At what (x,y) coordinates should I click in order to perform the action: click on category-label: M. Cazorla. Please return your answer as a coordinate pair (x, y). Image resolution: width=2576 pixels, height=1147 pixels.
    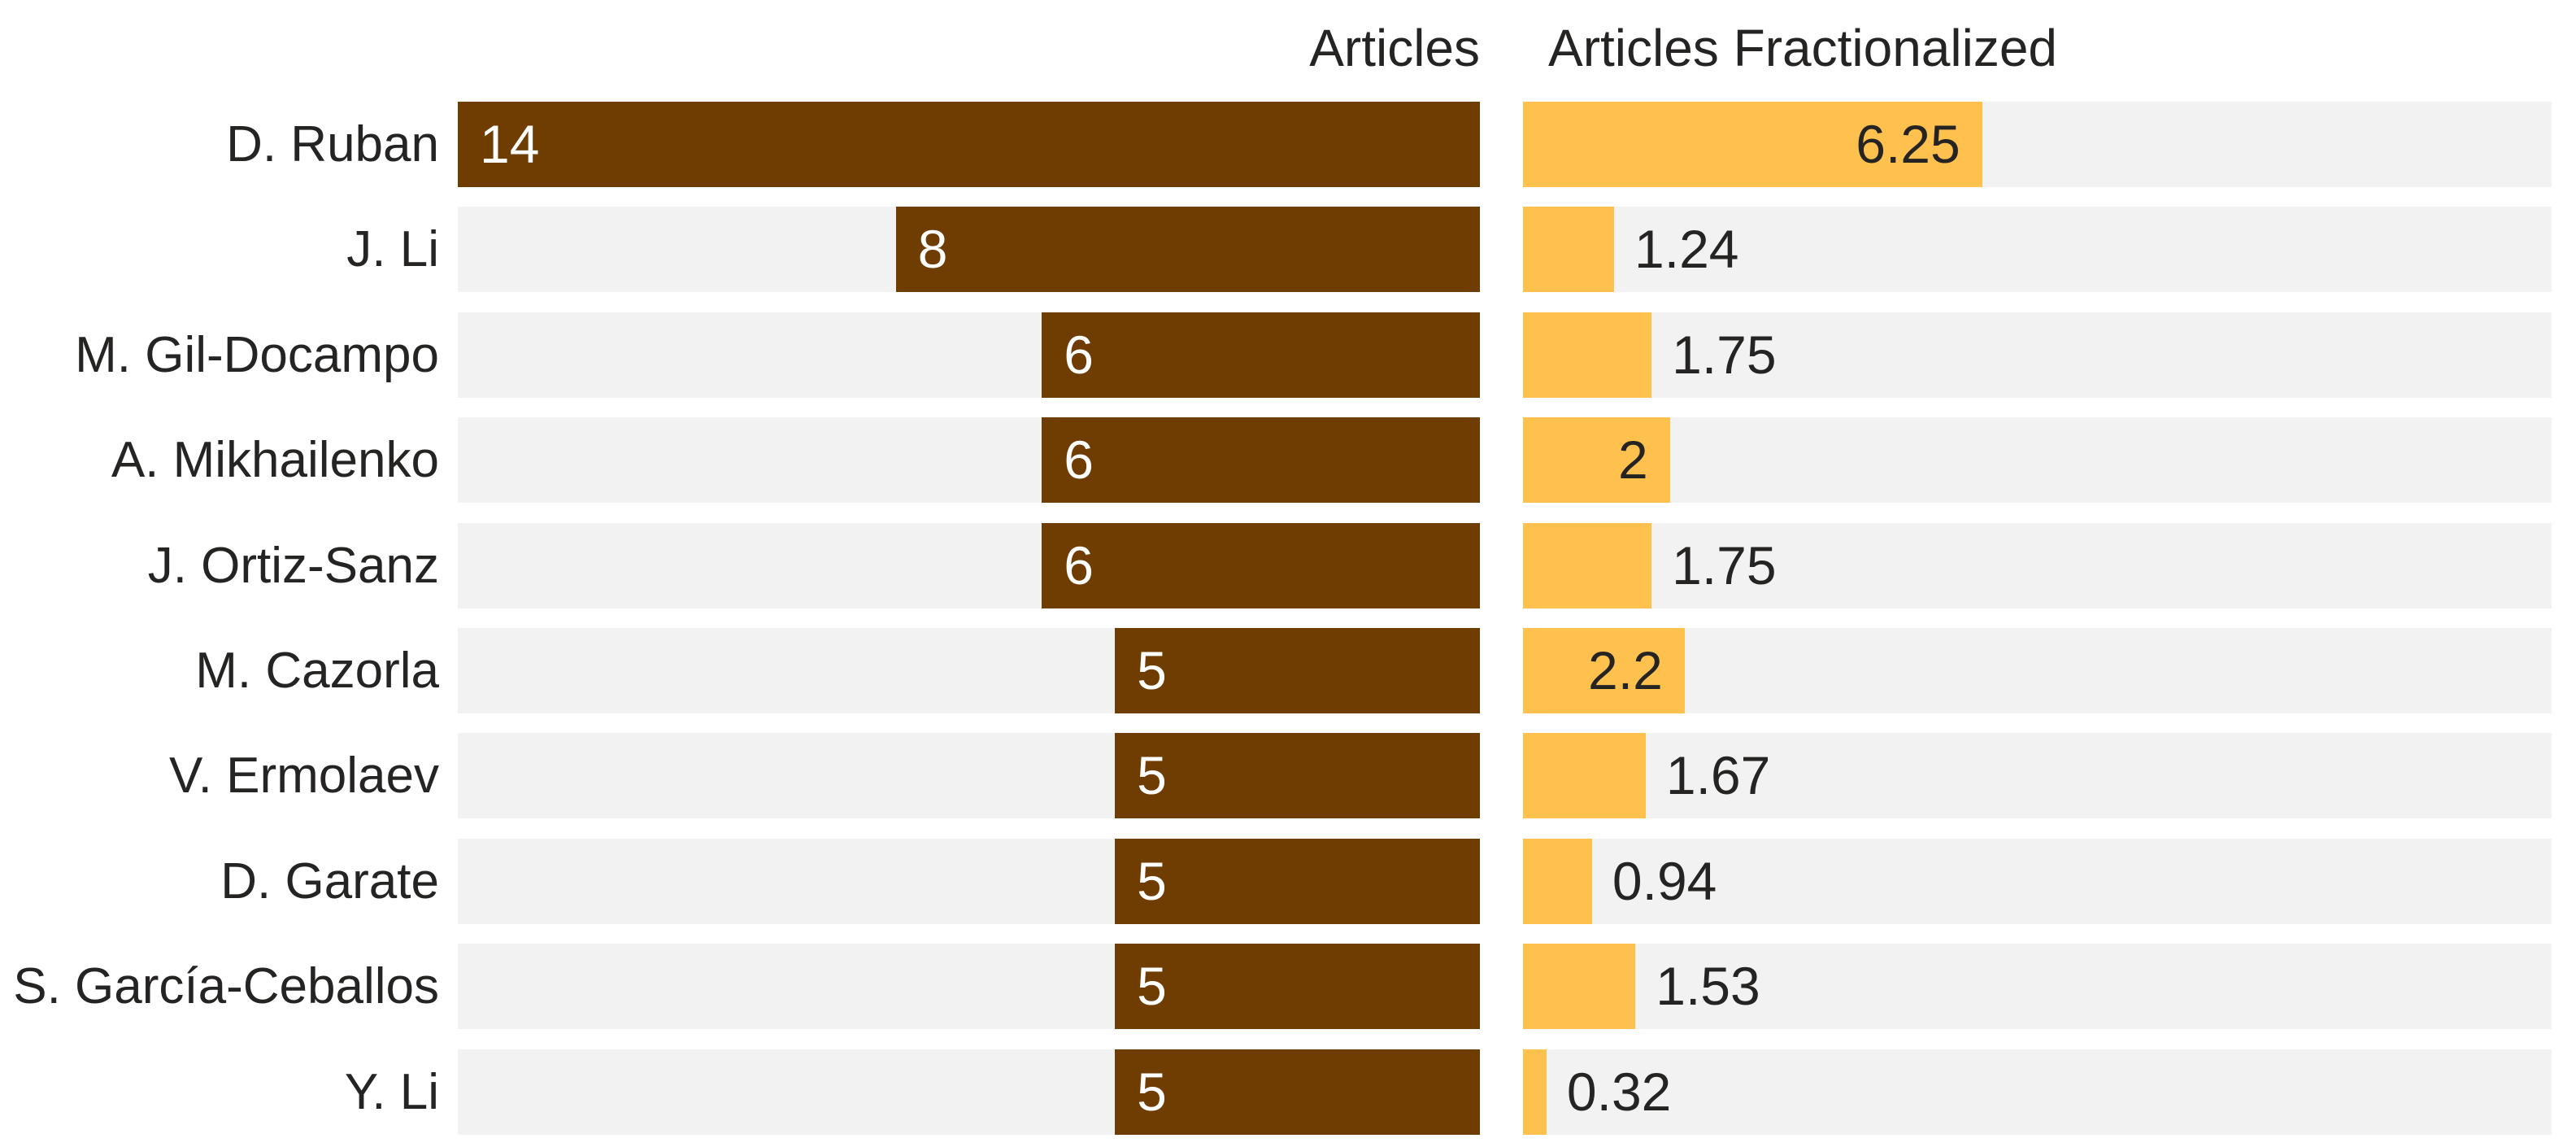
    Looking at the image, I should click on (317, 670).